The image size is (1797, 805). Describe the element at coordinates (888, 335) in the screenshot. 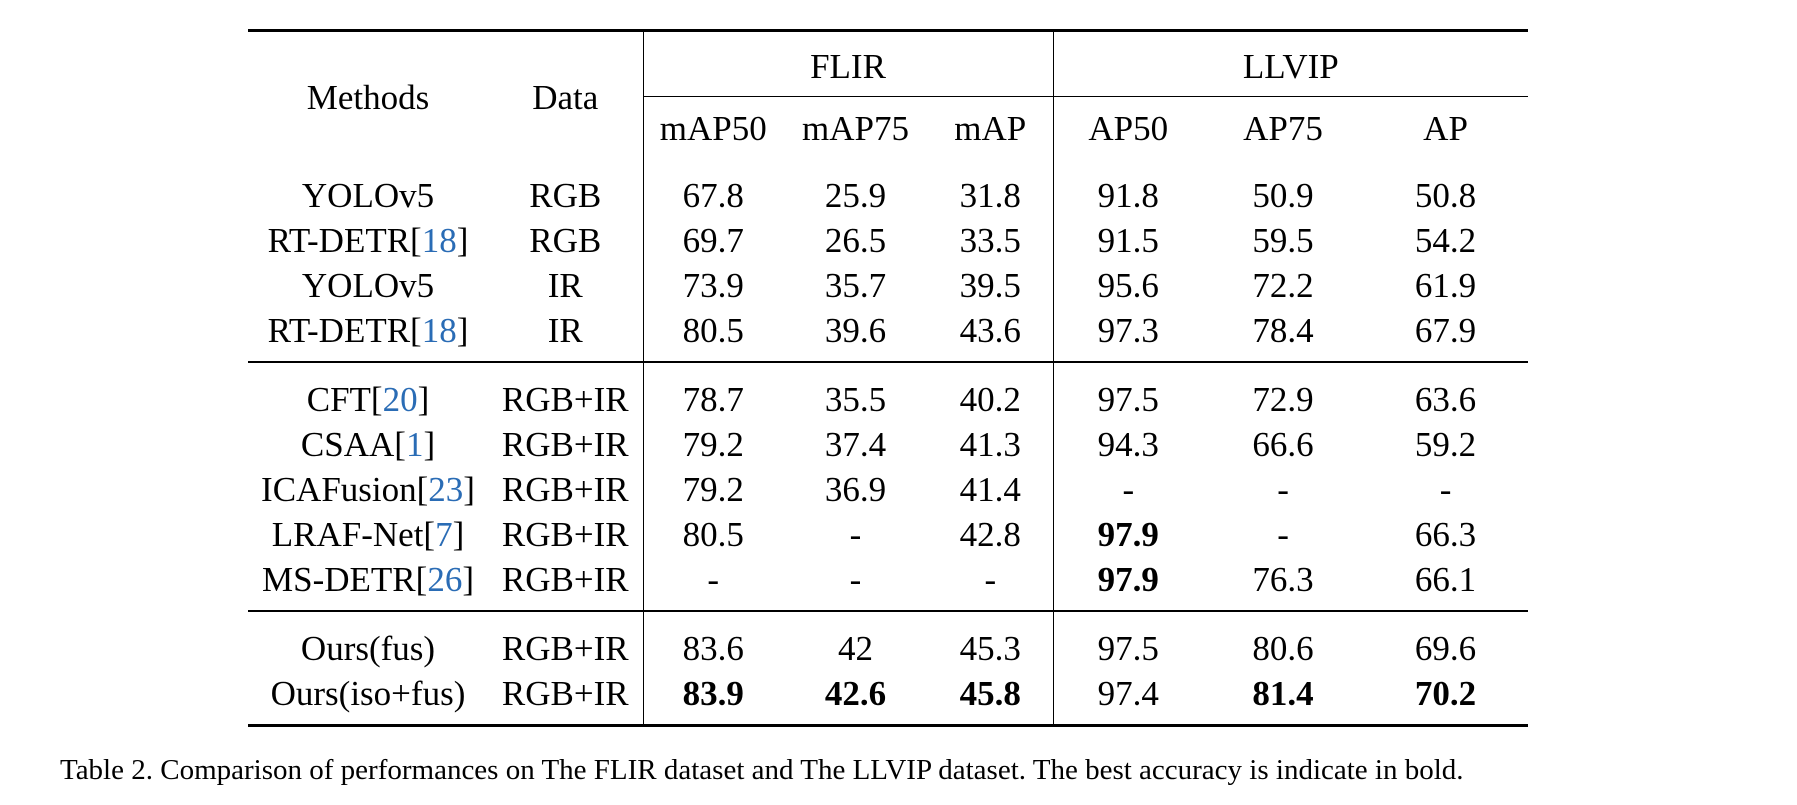

I see `table-row: RT-DETR[18] IR 80.5 39.6 43.6 97.3 78.4 67.9` at that location.